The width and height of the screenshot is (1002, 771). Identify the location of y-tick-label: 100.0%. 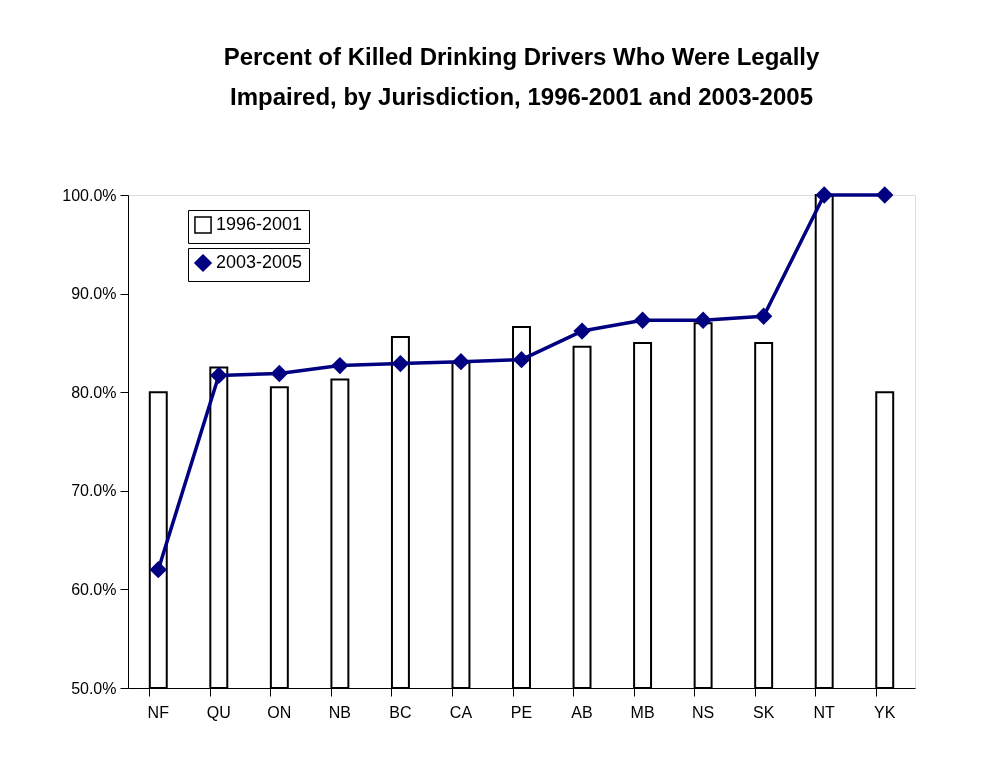
(89, 195).